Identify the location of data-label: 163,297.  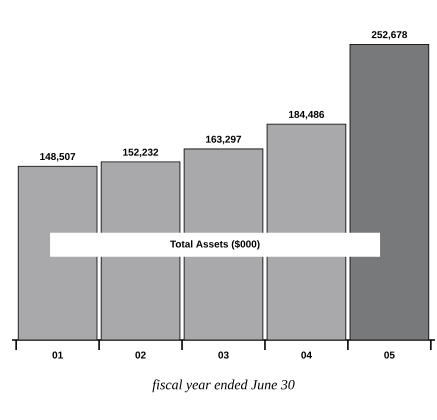
(224, 140).